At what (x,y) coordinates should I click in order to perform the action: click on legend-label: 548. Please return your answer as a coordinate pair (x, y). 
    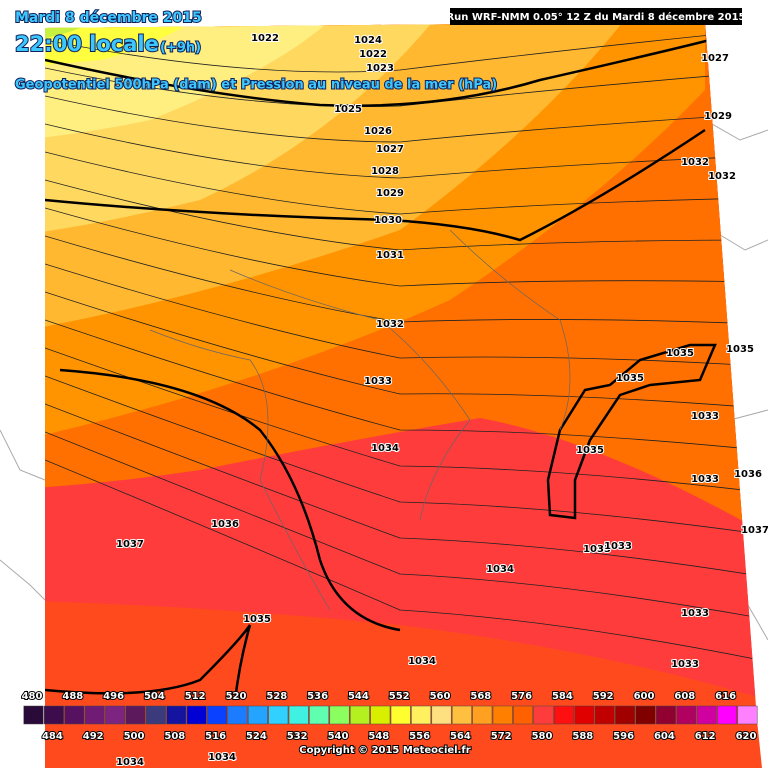
    Looking at the image, I should click on (378, 736).